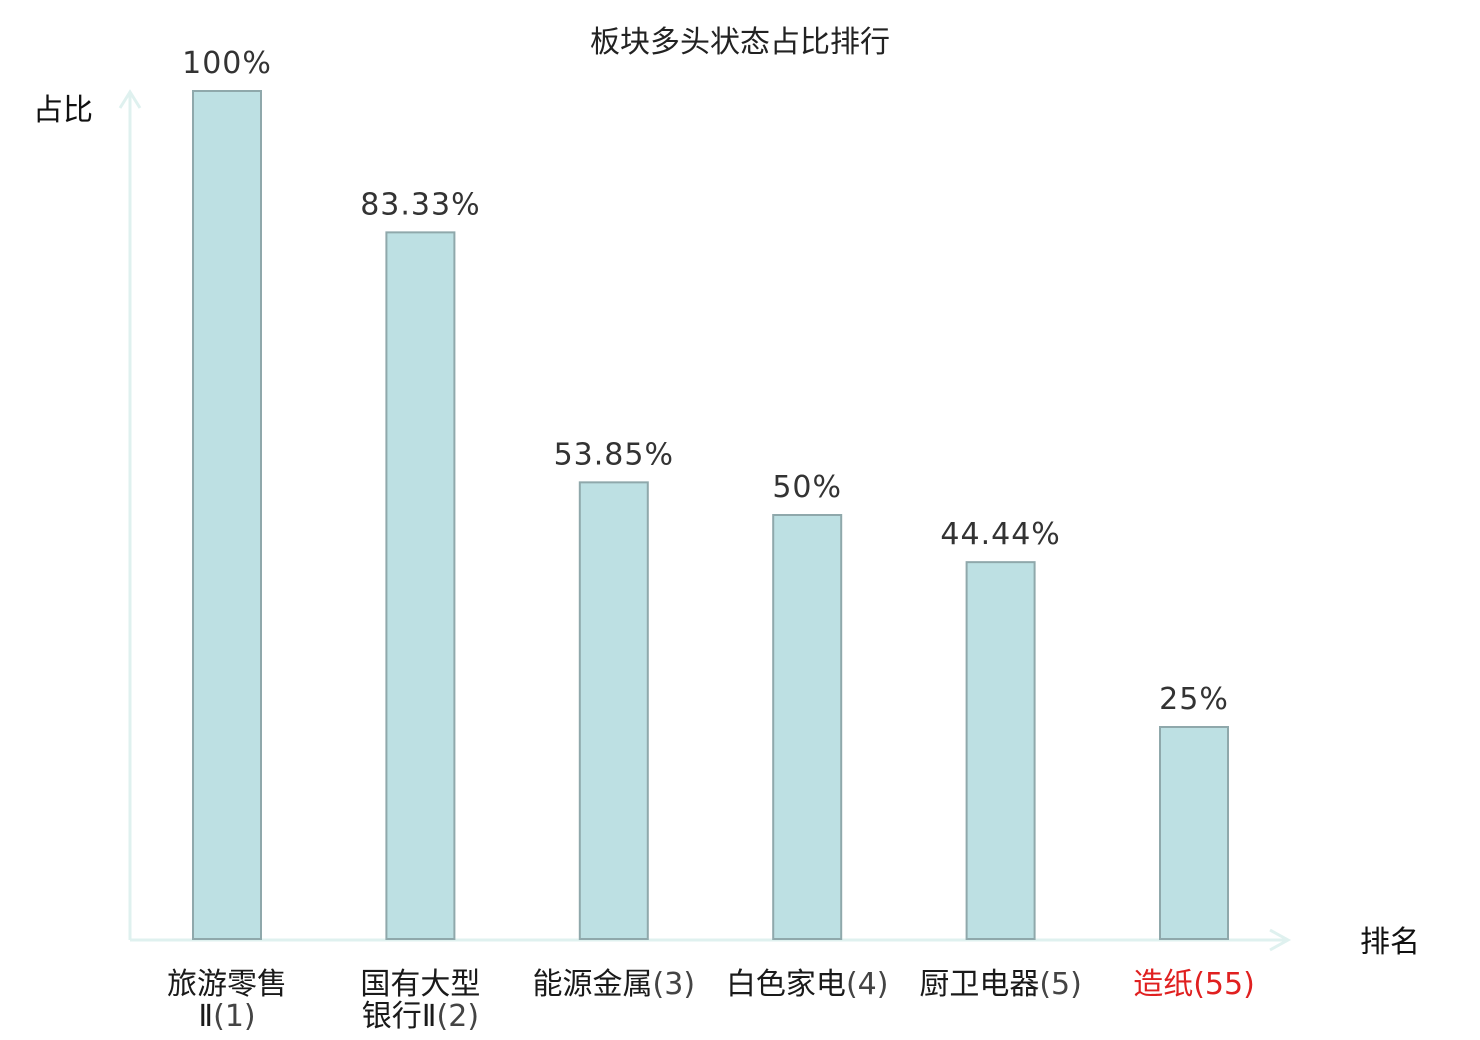 The image size is (1480, 1040). I want to click on x-tick-label: 白色家电(4), so click(807, 984).